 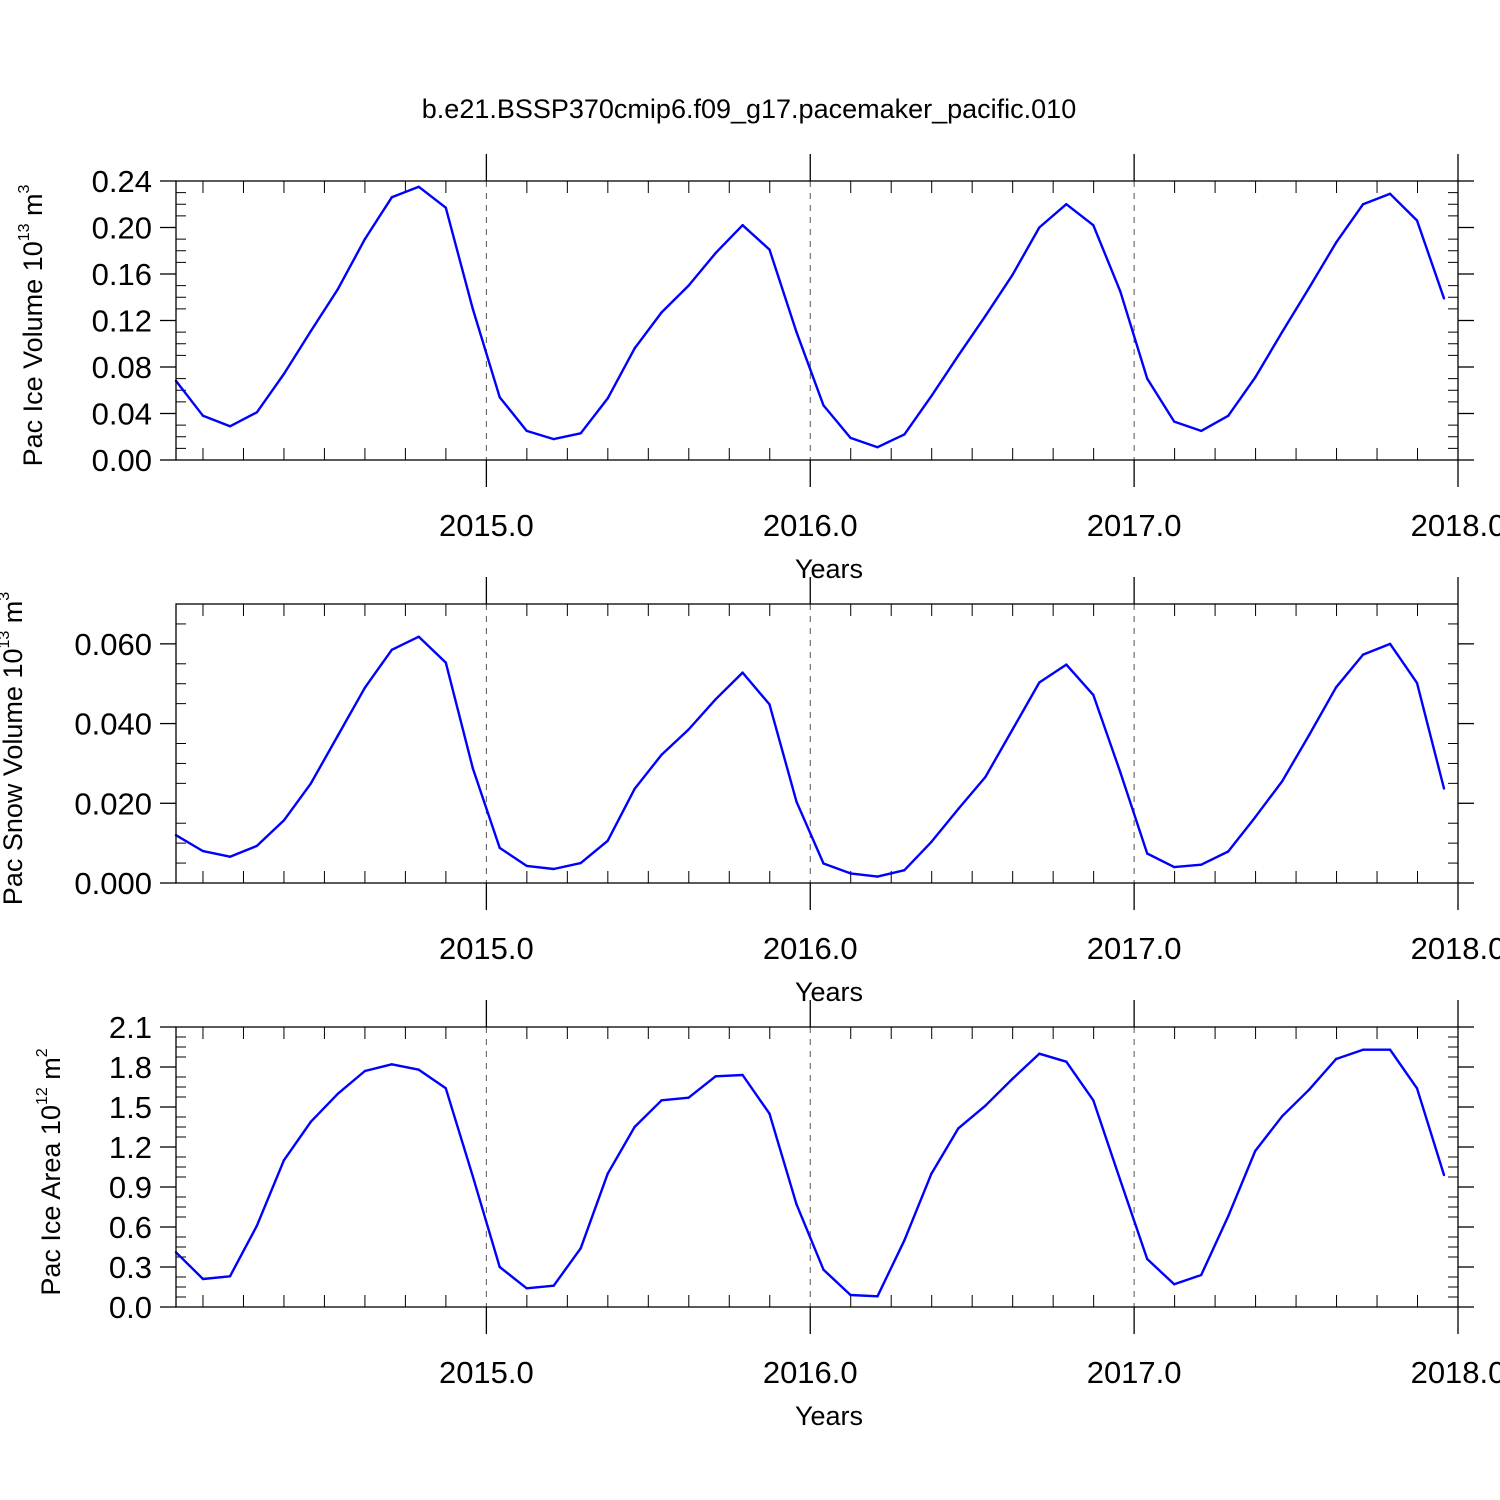 What do you see at coordinates (130, 1067) in the screenshot?
I see `y-tick-label: 1.8` at bounding box center [130, 1067].